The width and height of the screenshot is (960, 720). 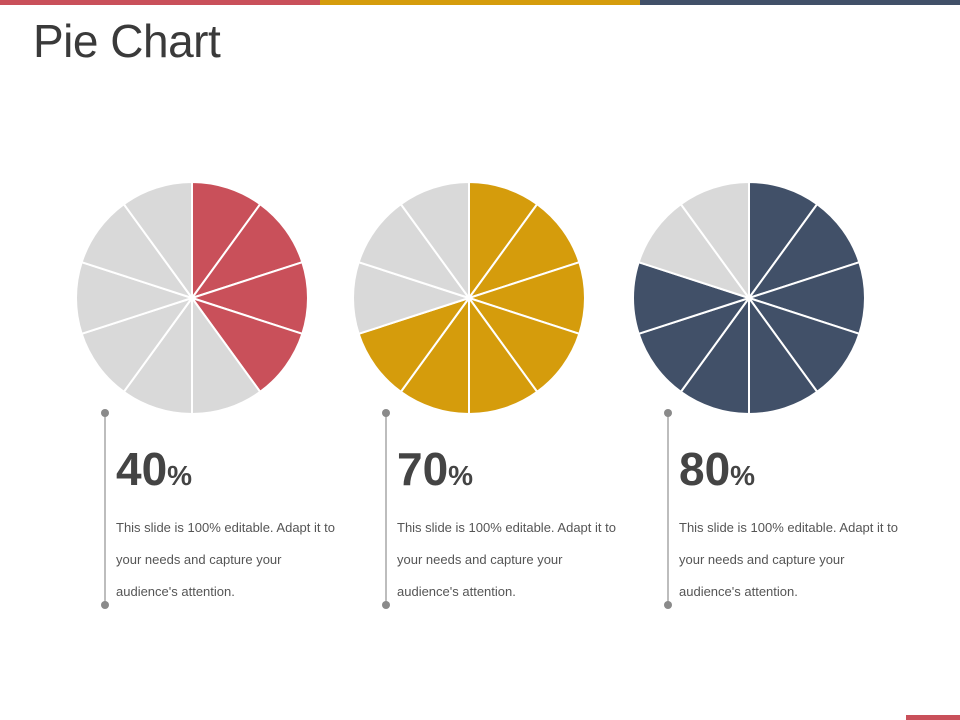 What do you see at coordinates (783, 356) in the screenshot?
I see `pie-3-segment-5-filled` at bounding box center [783, 356].